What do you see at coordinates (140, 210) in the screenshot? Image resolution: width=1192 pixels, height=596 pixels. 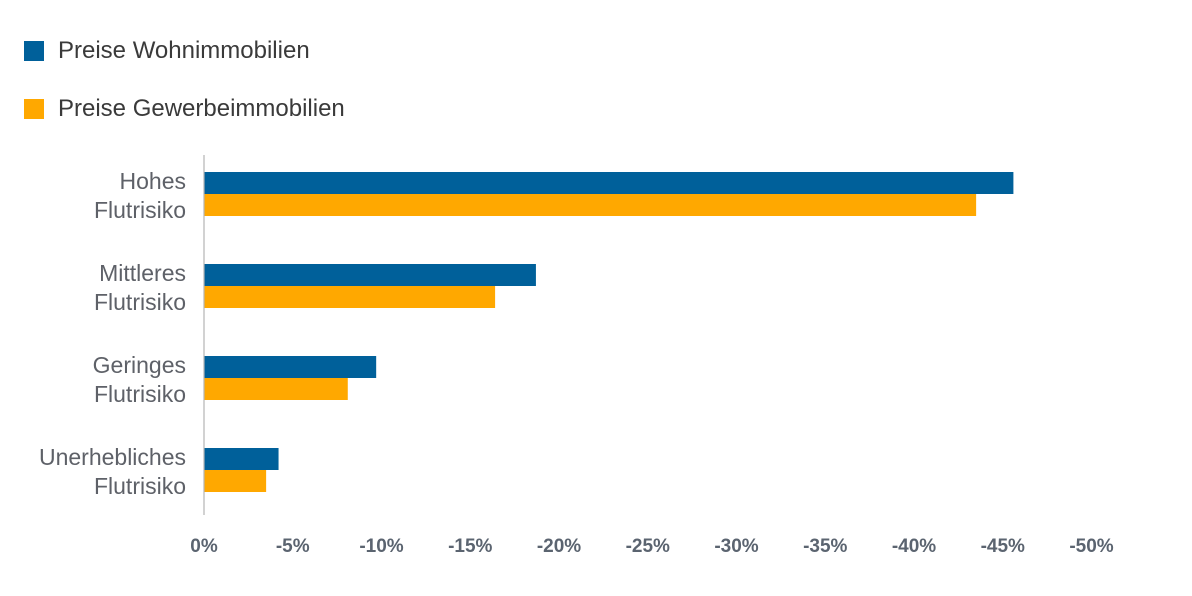 I see `category-label-0-1: Flutrisiko` at bounding box center [140, 210].